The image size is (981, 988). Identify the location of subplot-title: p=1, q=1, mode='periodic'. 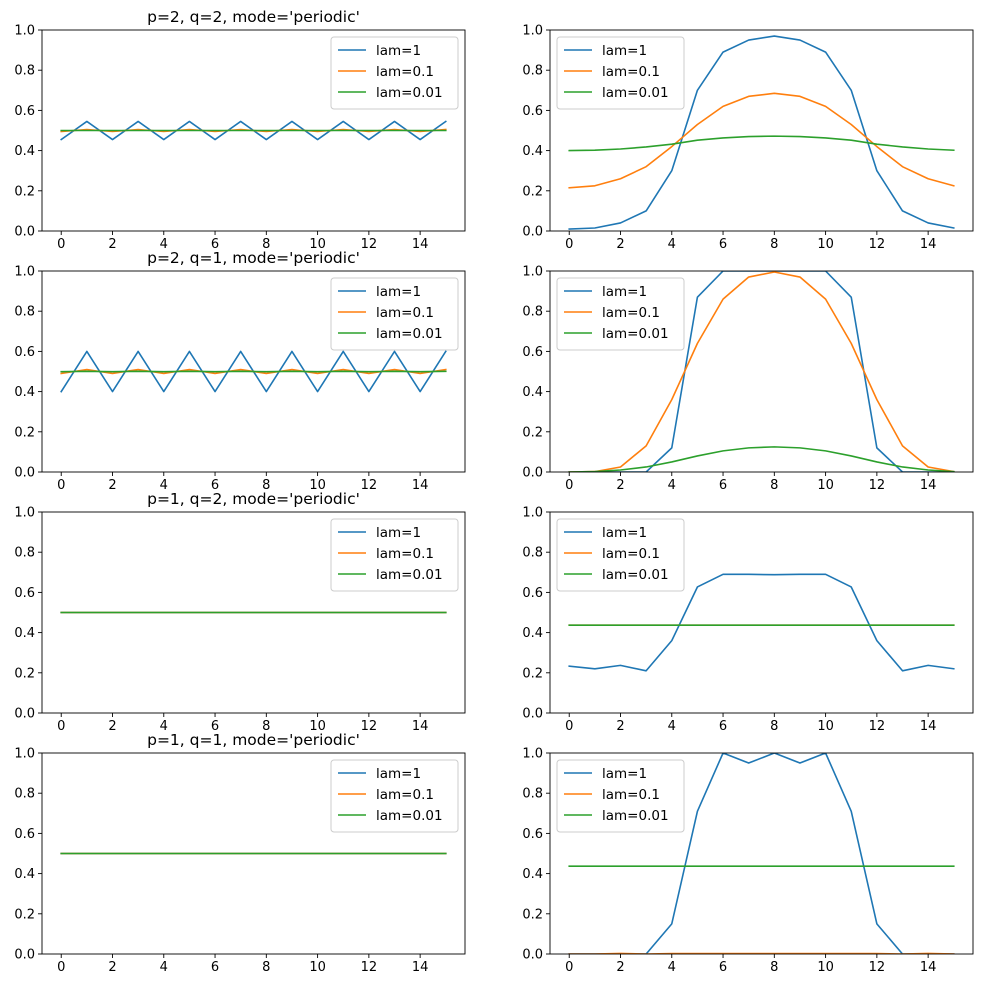
(253, 740).